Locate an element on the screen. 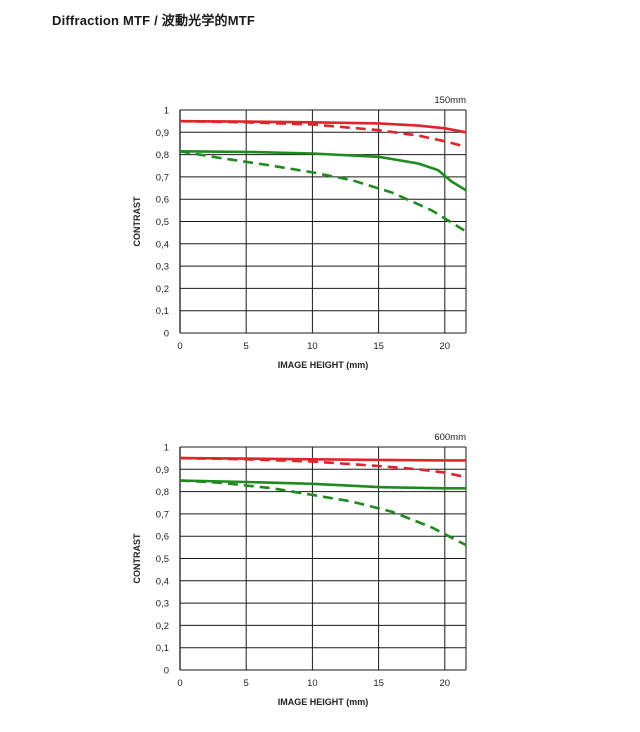 This screenshot has width=640, height=732. focal-length-label: 150mm is located at coordinates (450, 100).